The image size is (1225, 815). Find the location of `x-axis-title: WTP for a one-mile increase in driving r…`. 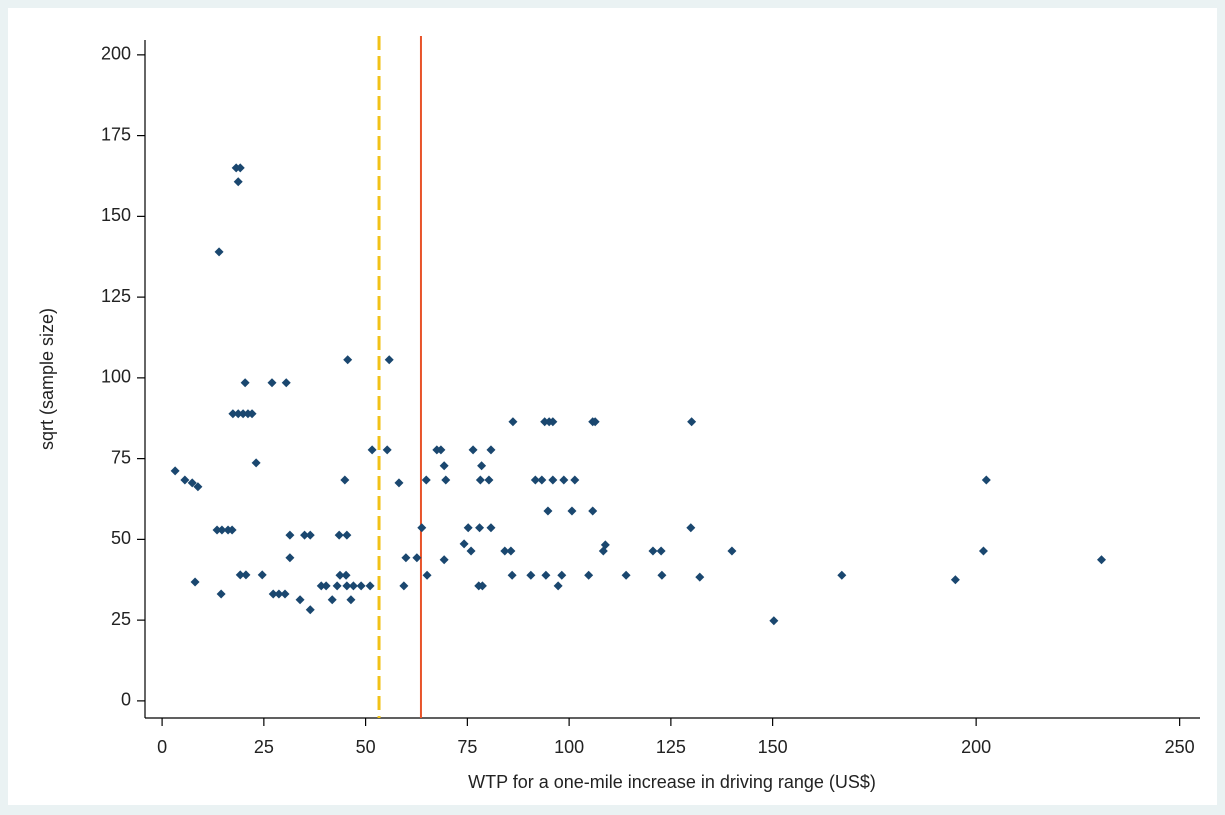

x-axis-title: WTP for a one-mile increase in driving r… is located at coordinates (672, 782).